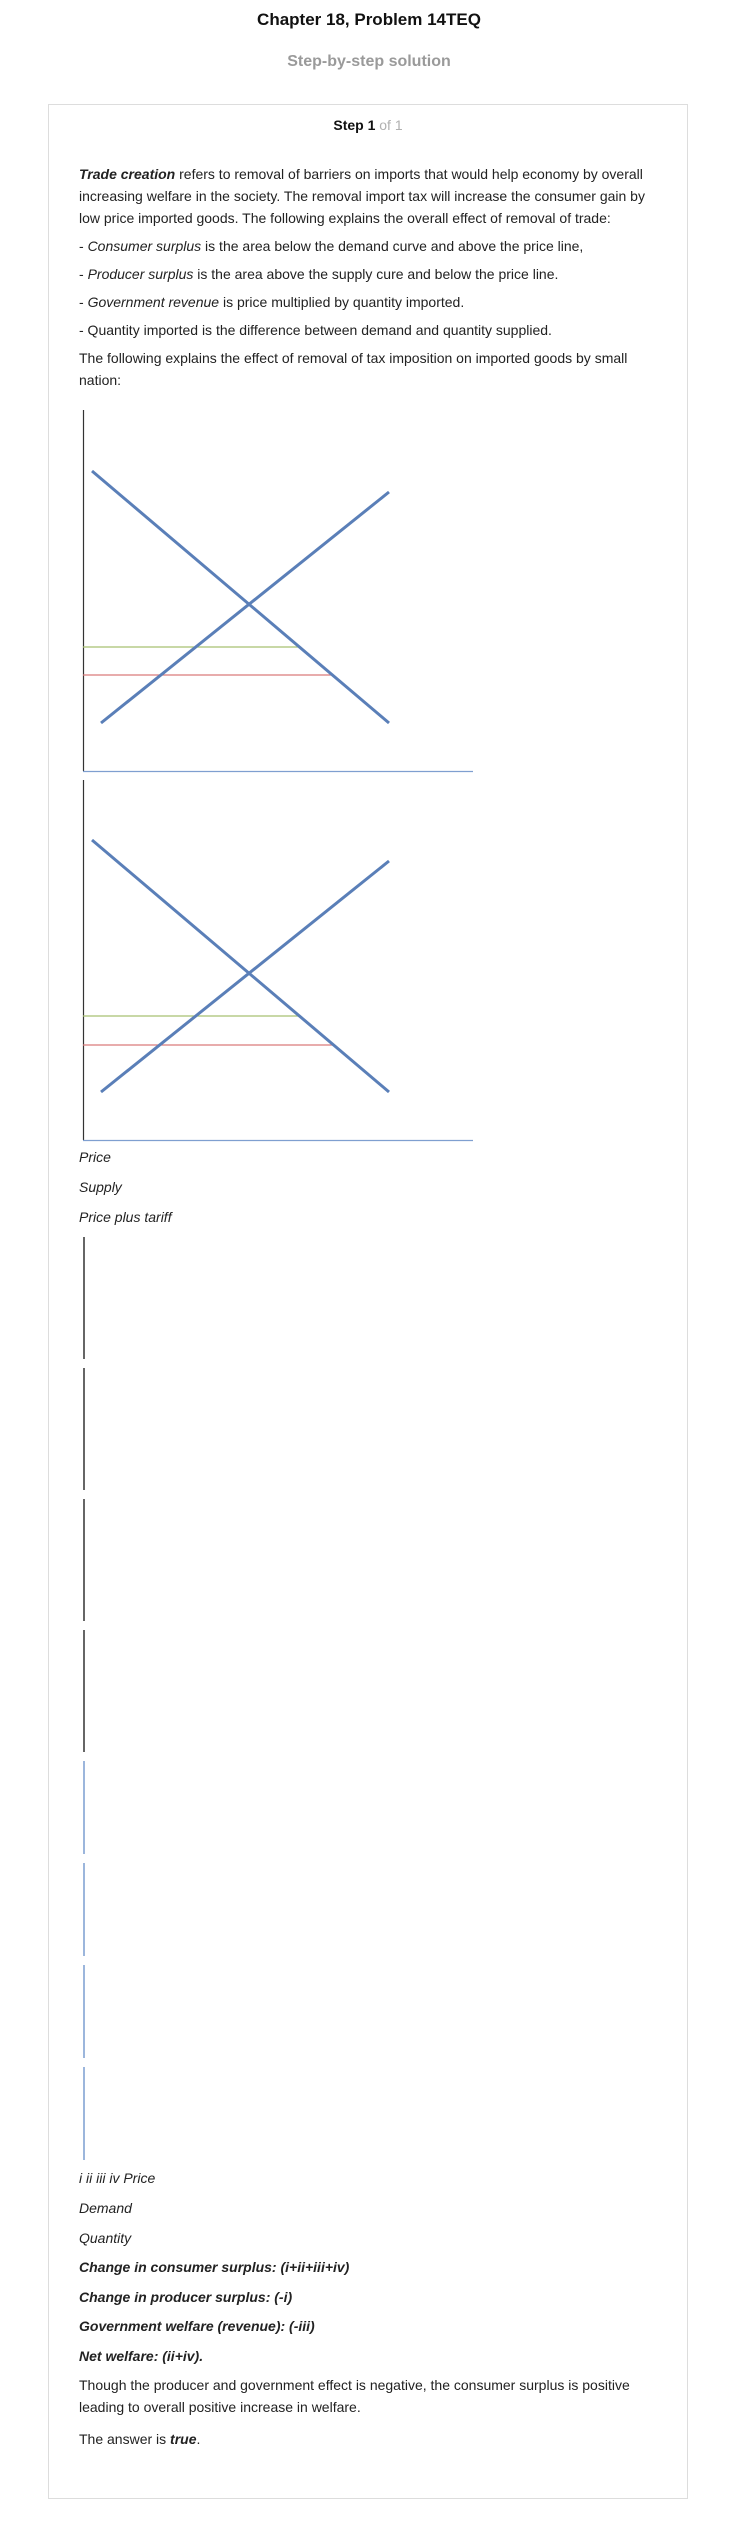 This screenshot has height=2525, width=738. I want to click on label-price: Price, so click(95, 1157).